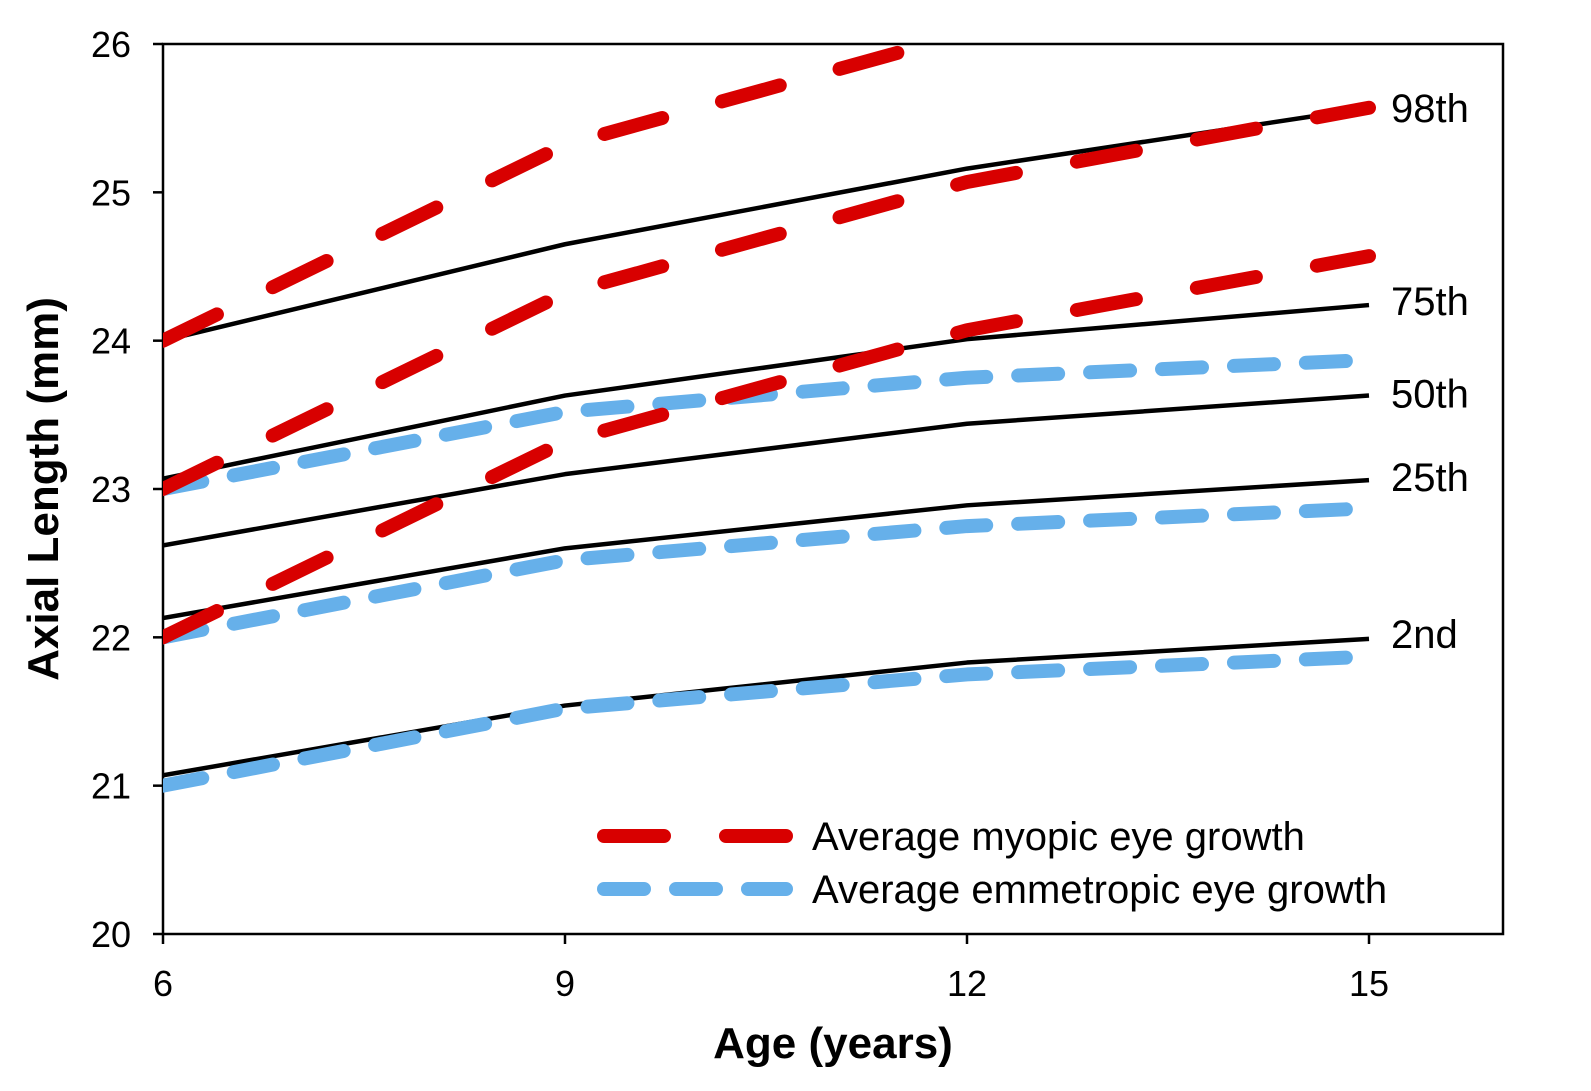  I want to click on myopic-curve, so click(559, 196).